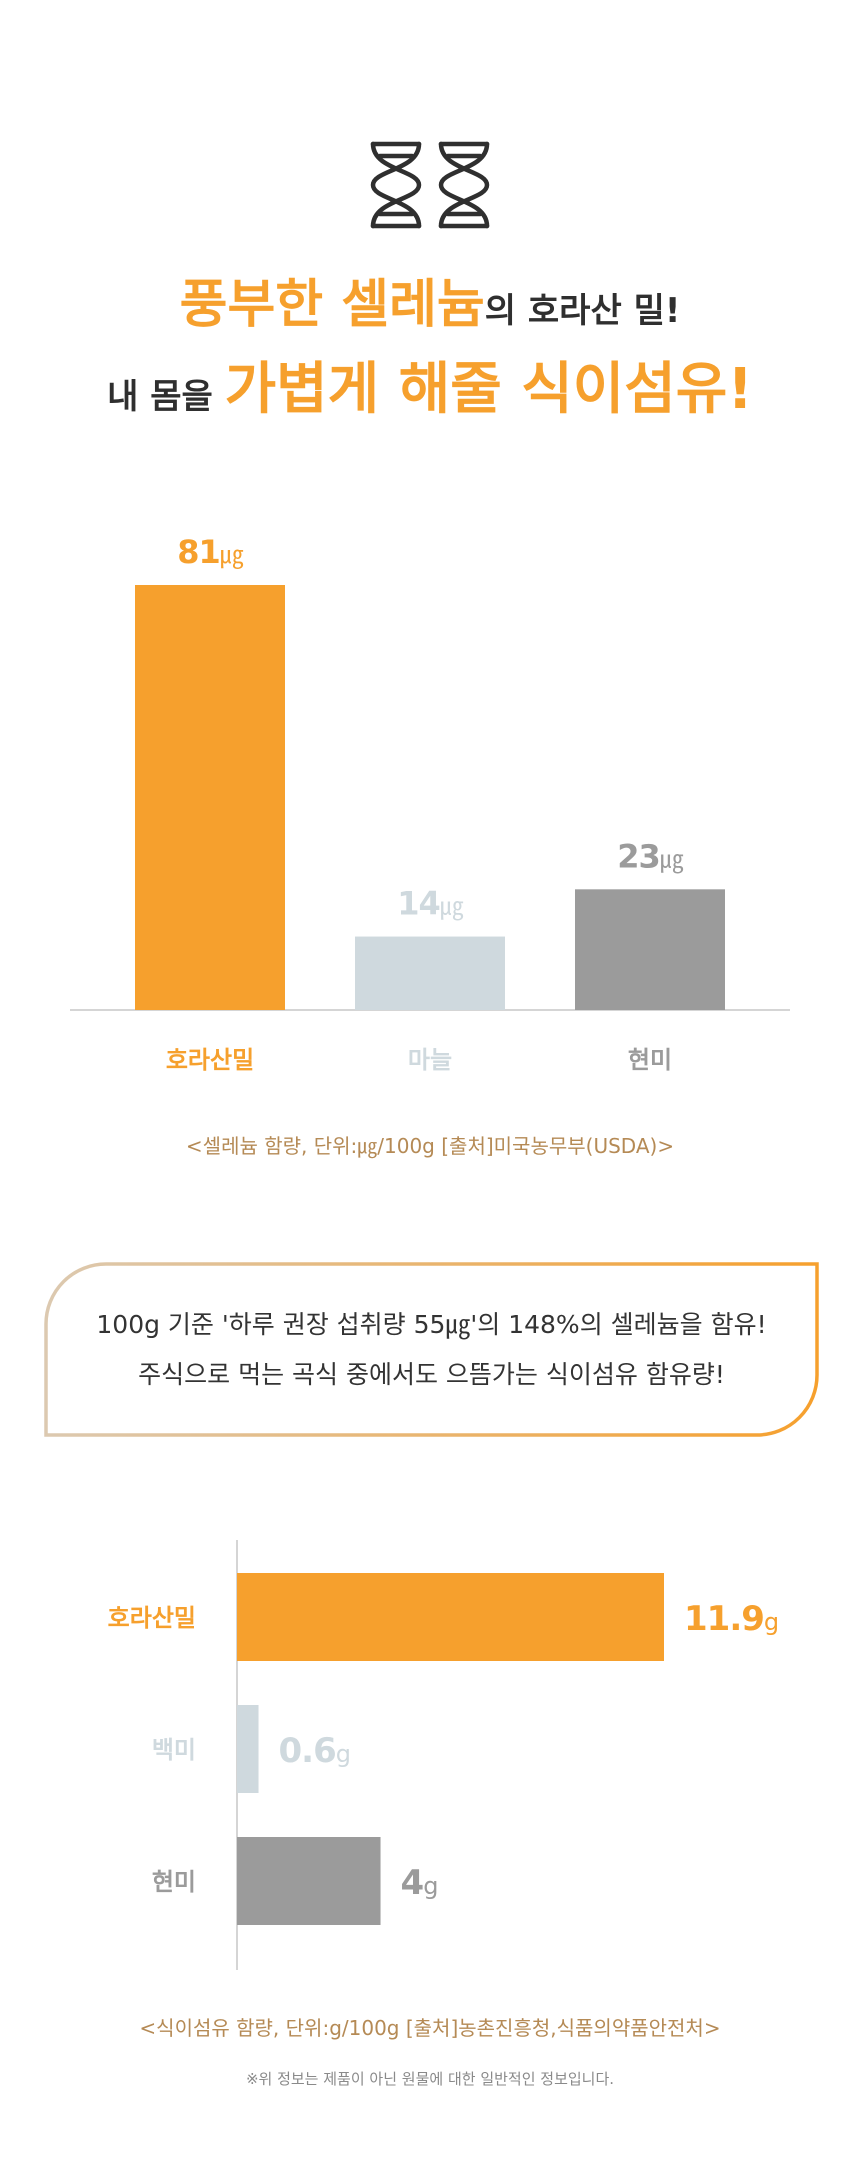 The width and height of the screenshot is (860, 2166). Describe the element at coordinates (430, 1060) in the screenshot. I see `selenium-category-label: 마늘` at that location.